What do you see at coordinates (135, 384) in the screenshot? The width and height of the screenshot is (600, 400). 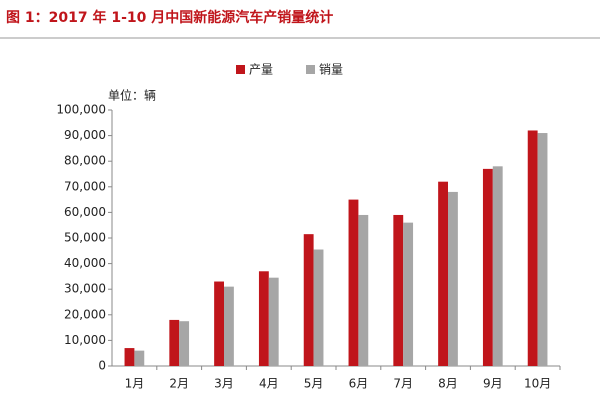 I see `x-tick-label: 1月` at bounding box center [135, 384].